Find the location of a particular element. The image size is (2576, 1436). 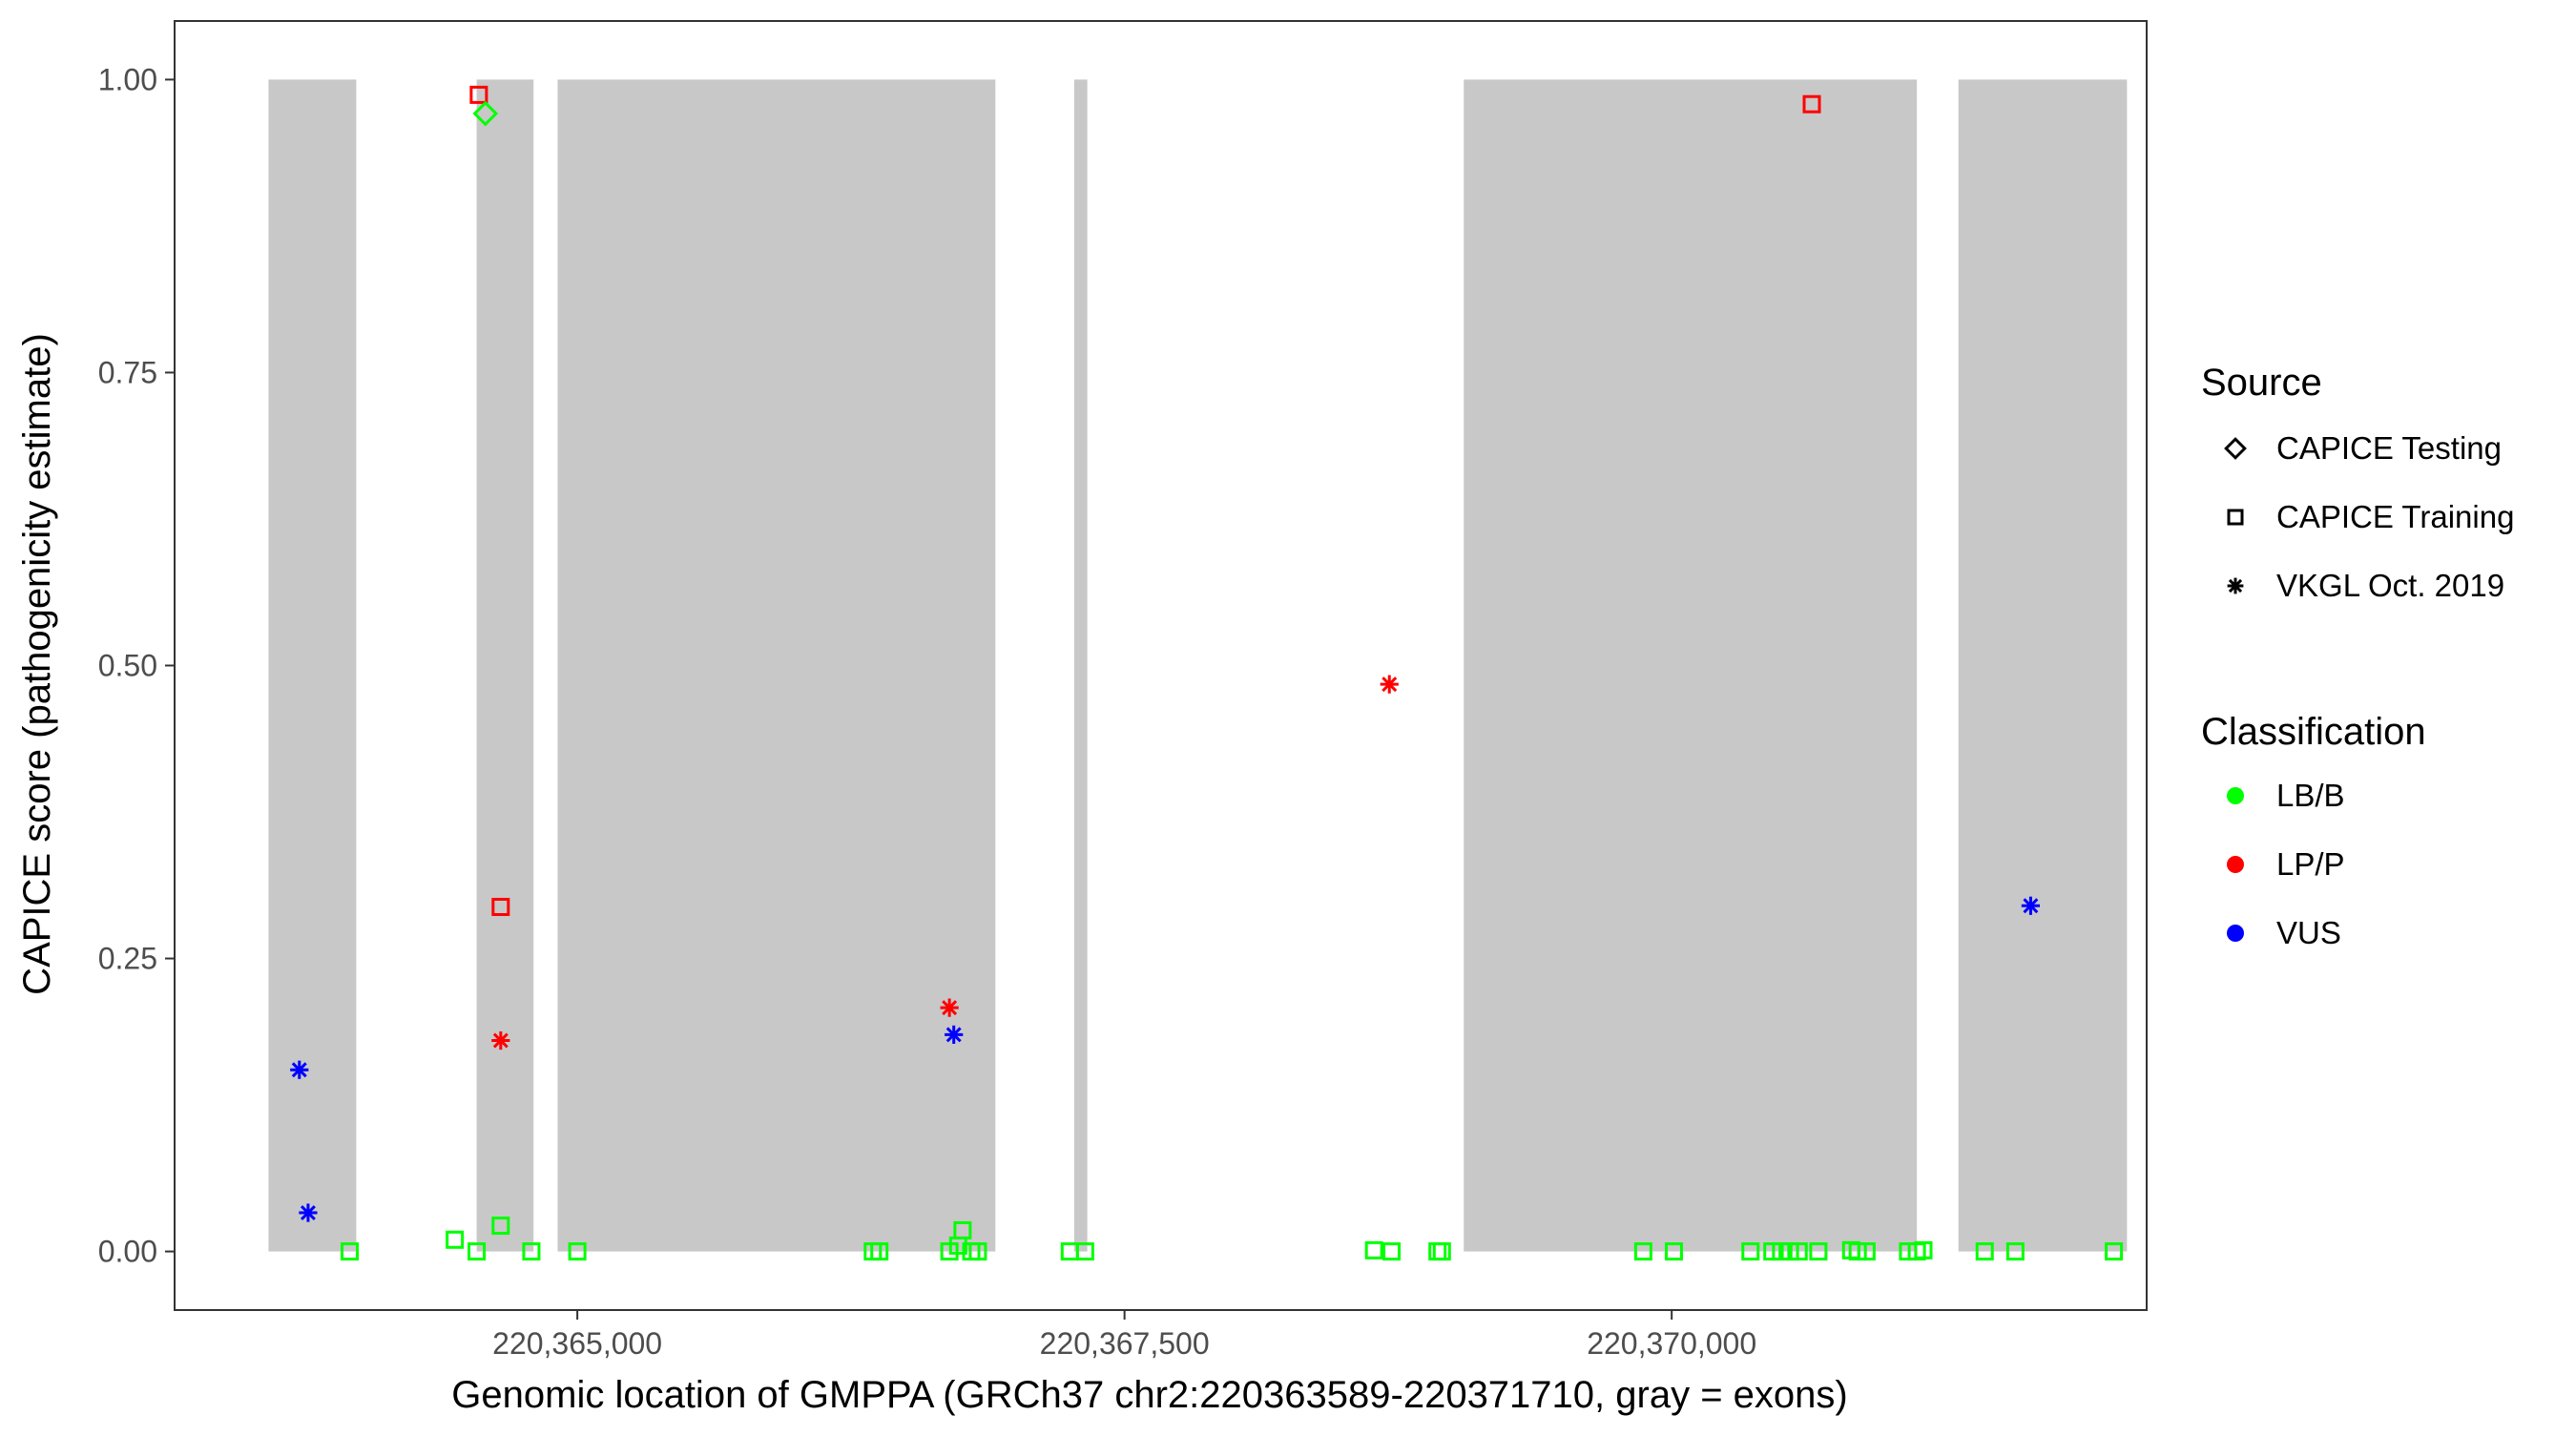

legend-source-title: Source is located at coordinates (2261, 383).